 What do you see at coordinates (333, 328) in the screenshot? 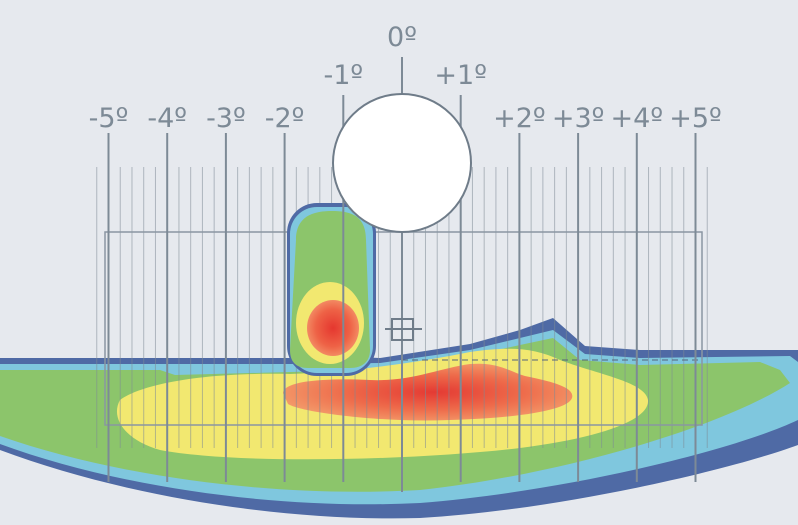
I see `sign-light-hot` at bounding box center [333, 328].